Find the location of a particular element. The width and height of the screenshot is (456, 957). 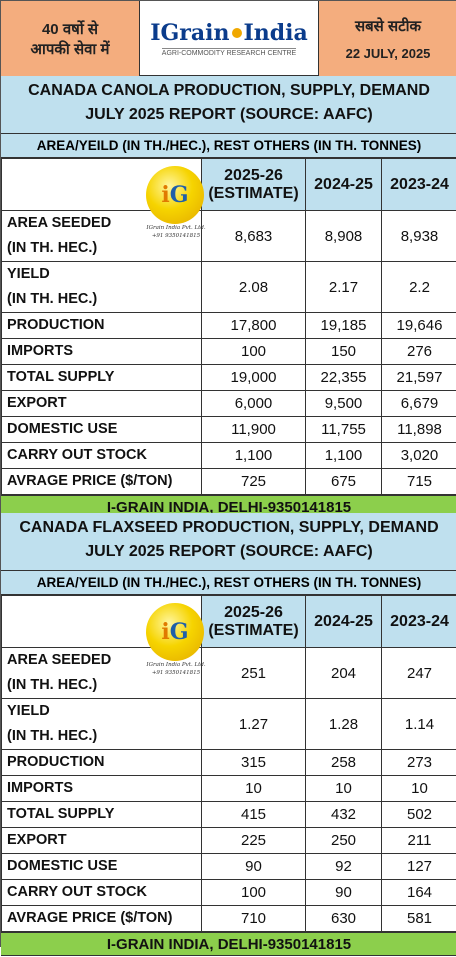

flaxseed-value-cell: 251 is located at coordinates (254, 673).